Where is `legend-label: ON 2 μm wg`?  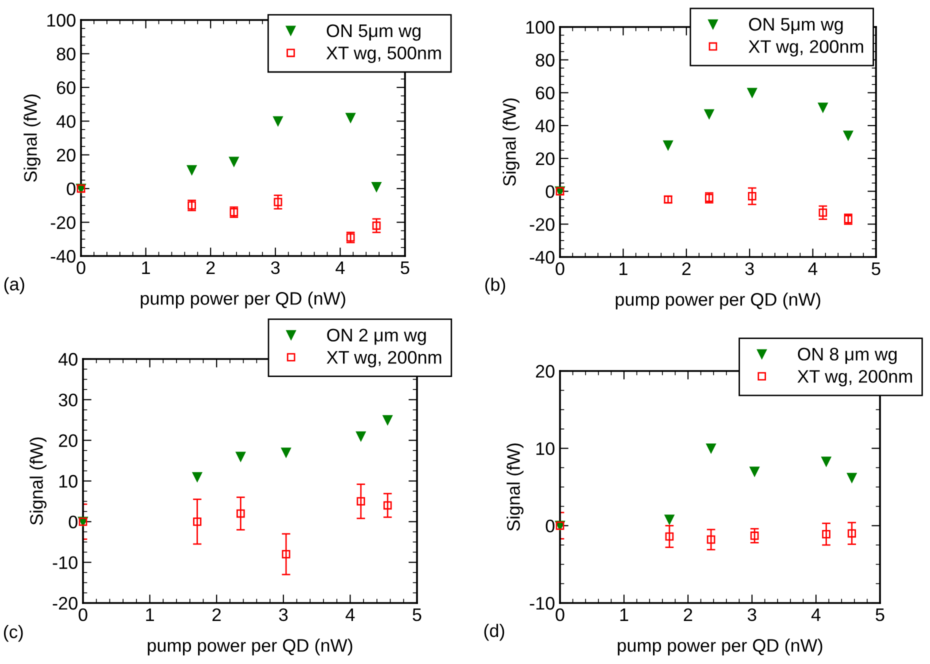 legend-label: ON 2 μm wg is located at coordinates (376, 337).